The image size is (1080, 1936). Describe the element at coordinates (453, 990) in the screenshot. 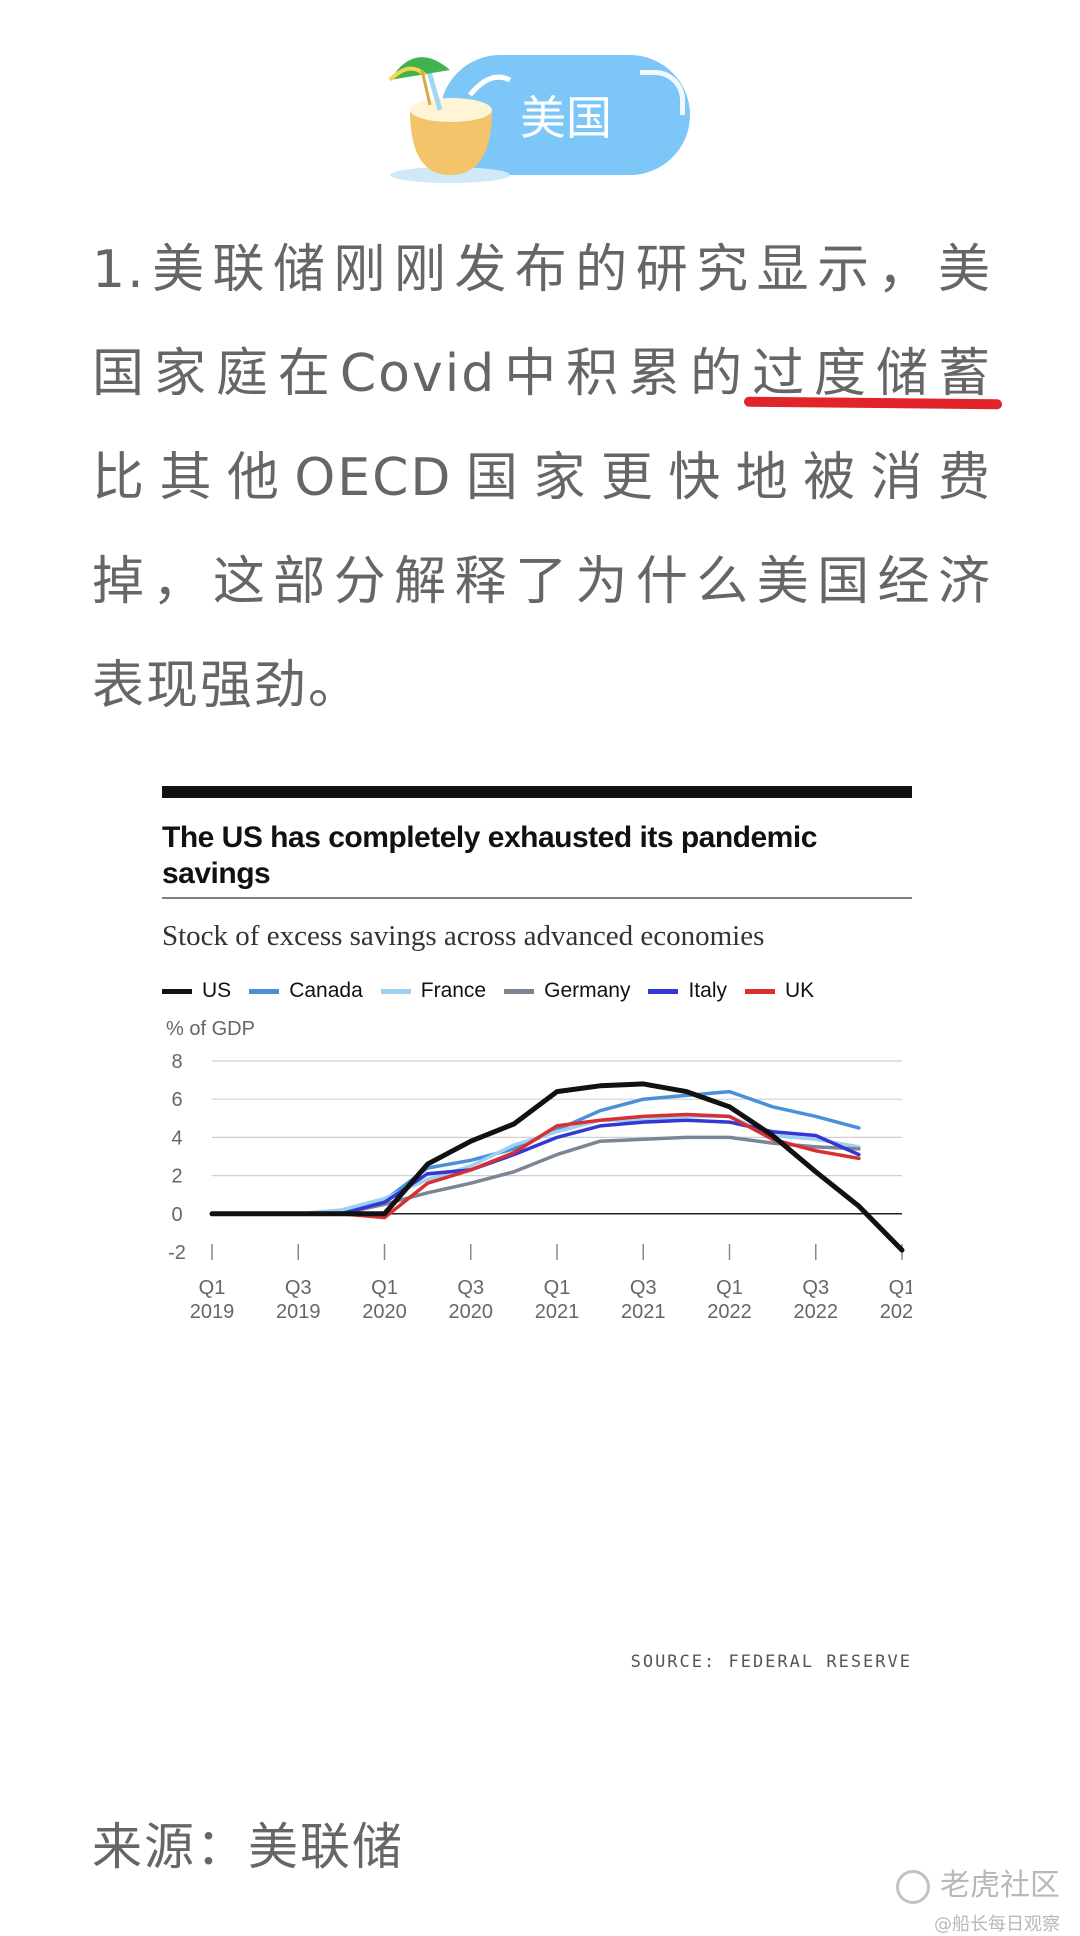

I see `legend-label: France` at that location.